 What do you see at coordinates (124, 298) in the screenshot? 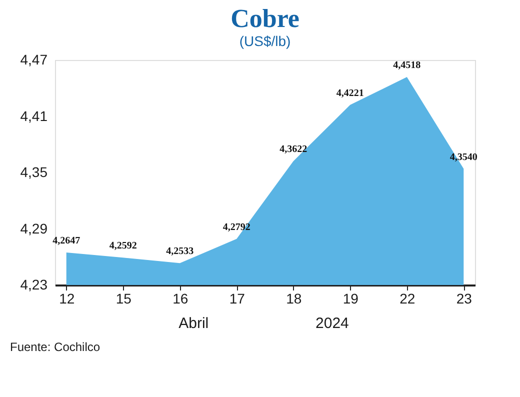
I see `x-tick-label: 15` at bounding box center [124, 298].